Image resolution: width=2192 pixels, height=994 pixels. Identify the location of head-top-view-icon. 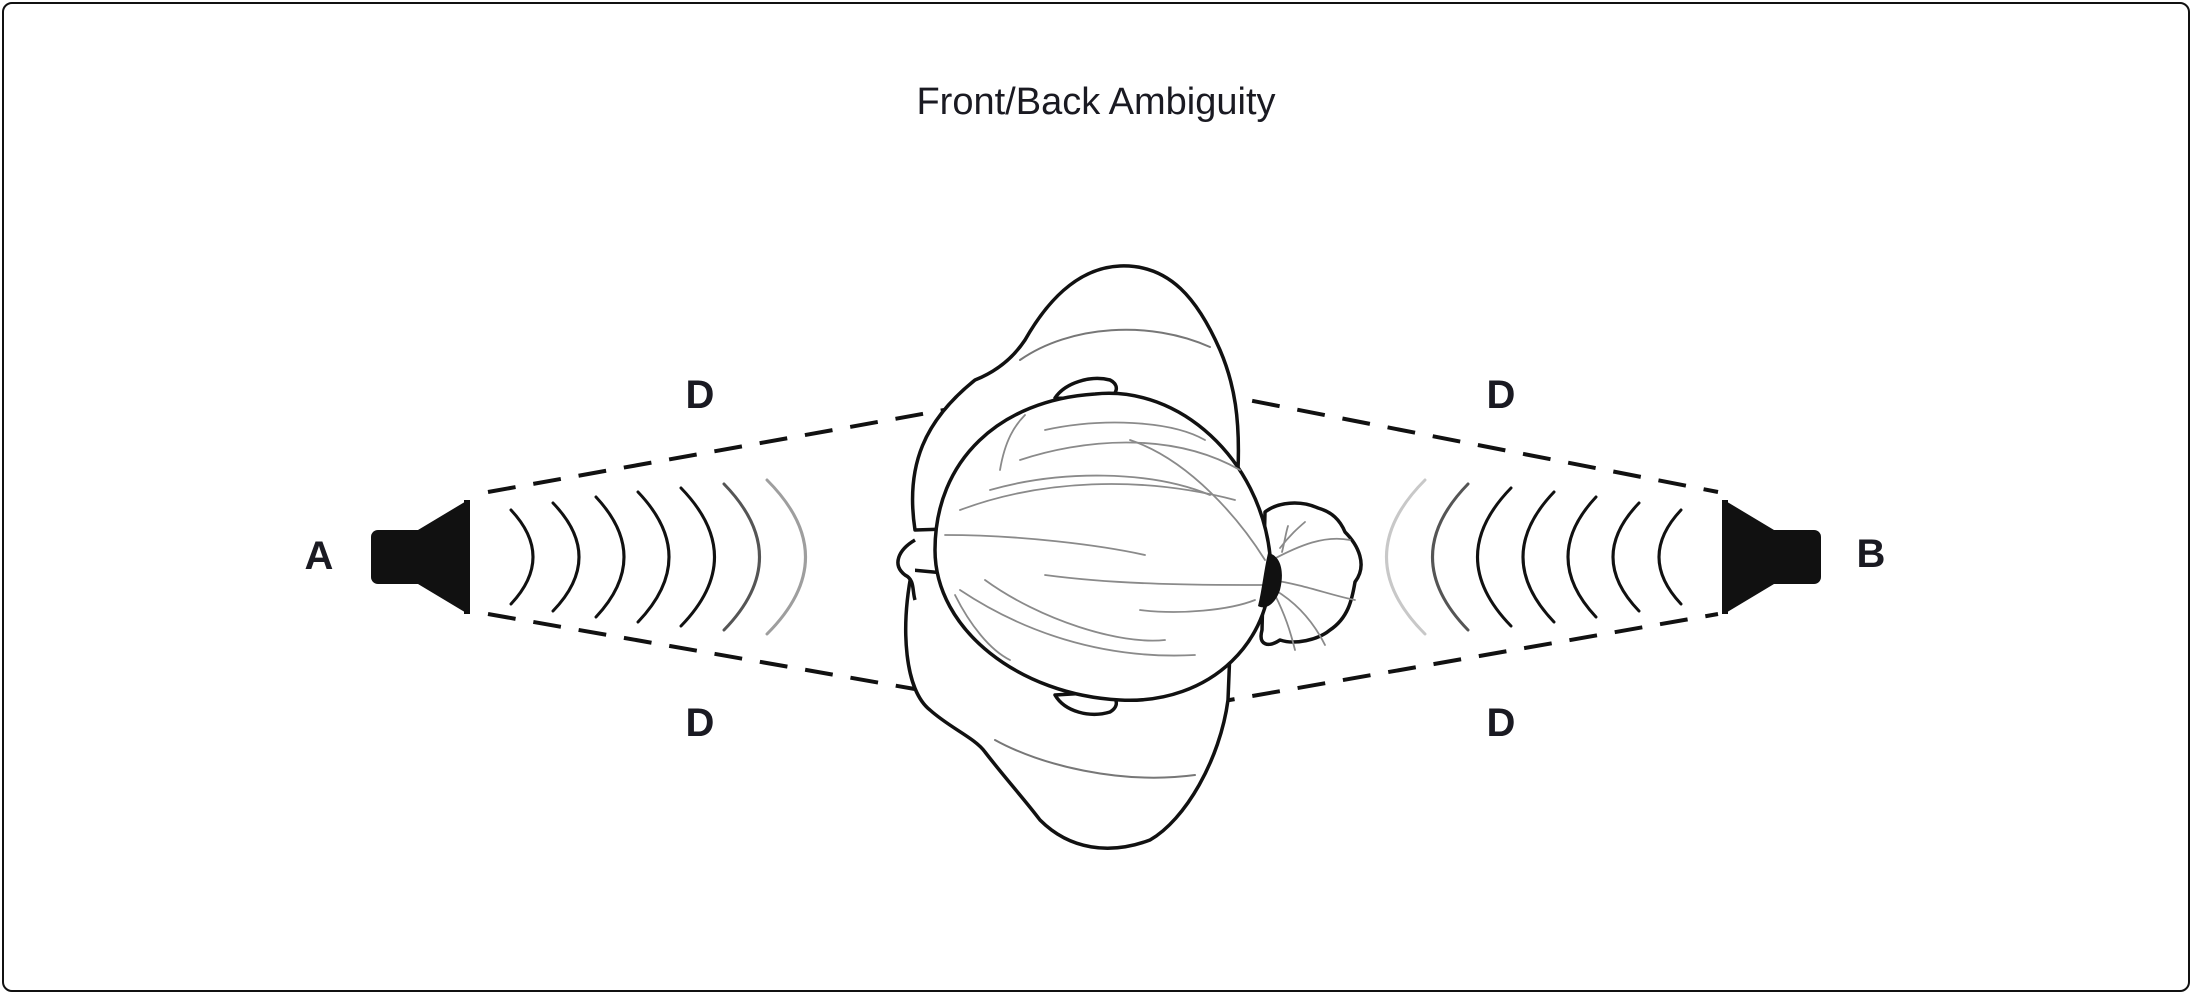
(1129, 557).